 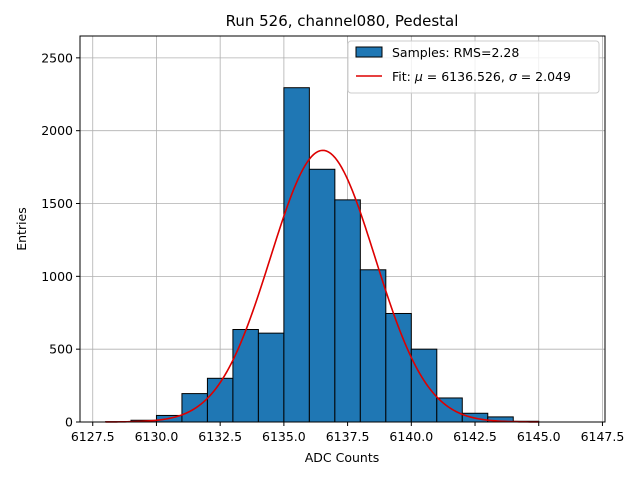 What do you see at coordinates (57, 57) in the screenshot?
I see `y-tick-label-5: 2500` at bounding box center [57, 57].